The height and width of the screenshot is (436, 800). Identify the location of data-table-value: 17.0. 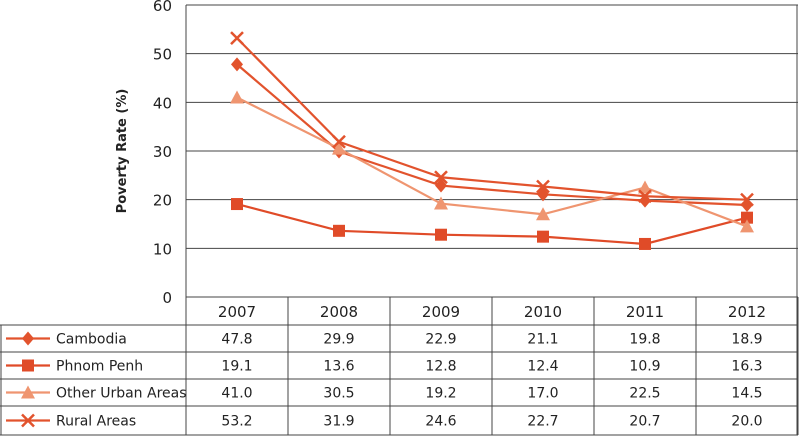
(542, 394).